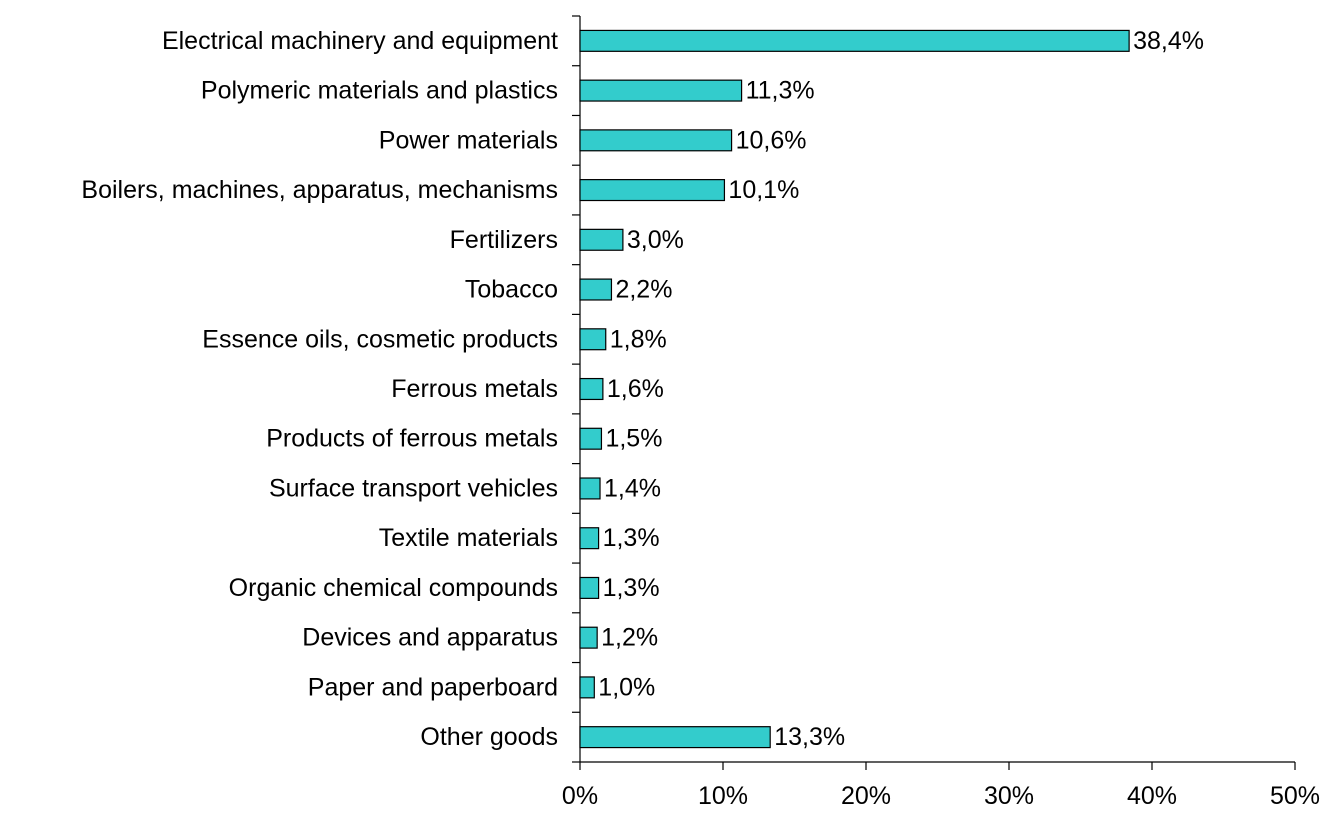 Image resolution: width=1327 pixels, height=814 pixels. What do you see at coordinates (360, 41) in the screenshot?
I see `category-label: Electrical machinery and equipment` at bounding box center [360, 41].